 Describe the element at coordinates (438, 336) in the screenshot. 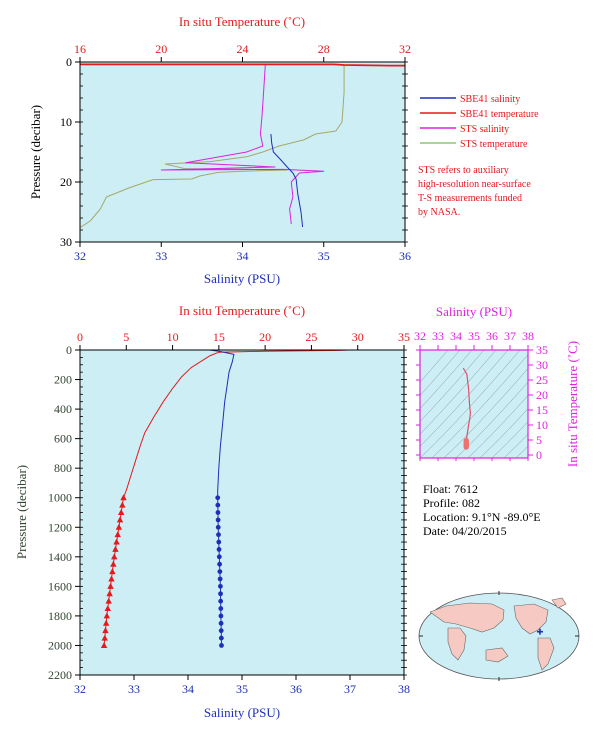

I see `inset-xtick-label: 33` at that location.